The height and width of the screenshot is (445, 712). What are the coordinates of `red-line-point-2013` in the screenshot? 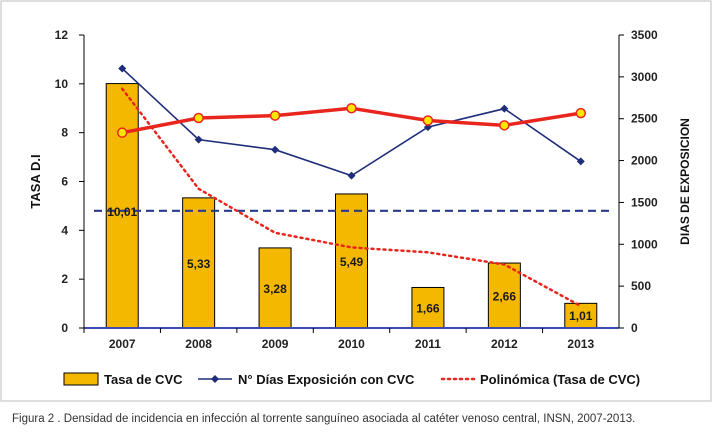 It's located at (581, 113).